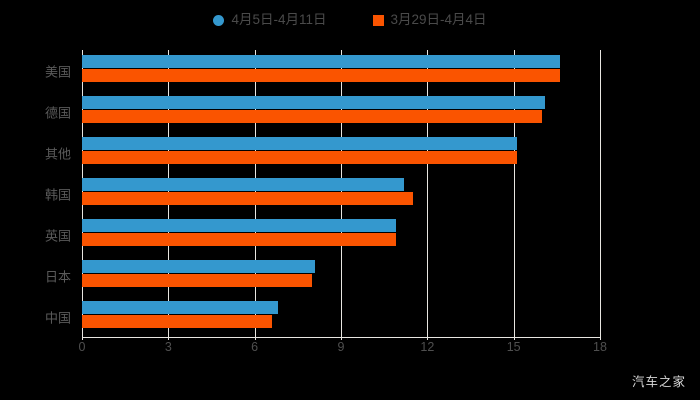 The width and height of the screenshot is (700, 400). Describe the element at coordinates (350, 20) in the screenshot. I see `chart-legend: 4月5日-4月11日 3月29日-4月4日` at that location.